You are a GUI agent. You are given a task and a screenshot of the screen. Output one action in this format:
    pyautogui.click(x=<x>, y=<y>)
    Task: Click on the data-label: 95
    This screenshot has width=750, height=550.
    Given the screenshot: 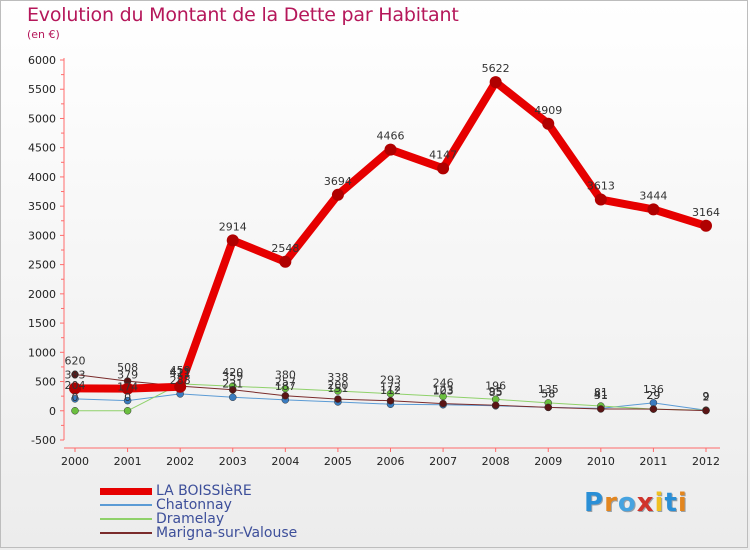 What is the action you would take?
    pyautogui.click(x=496, y=391)
    